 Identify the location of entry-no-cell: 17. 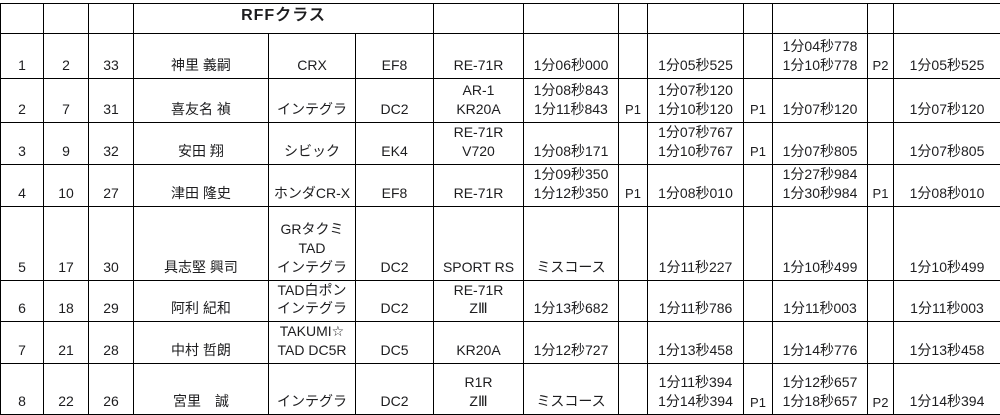
(66, 243).